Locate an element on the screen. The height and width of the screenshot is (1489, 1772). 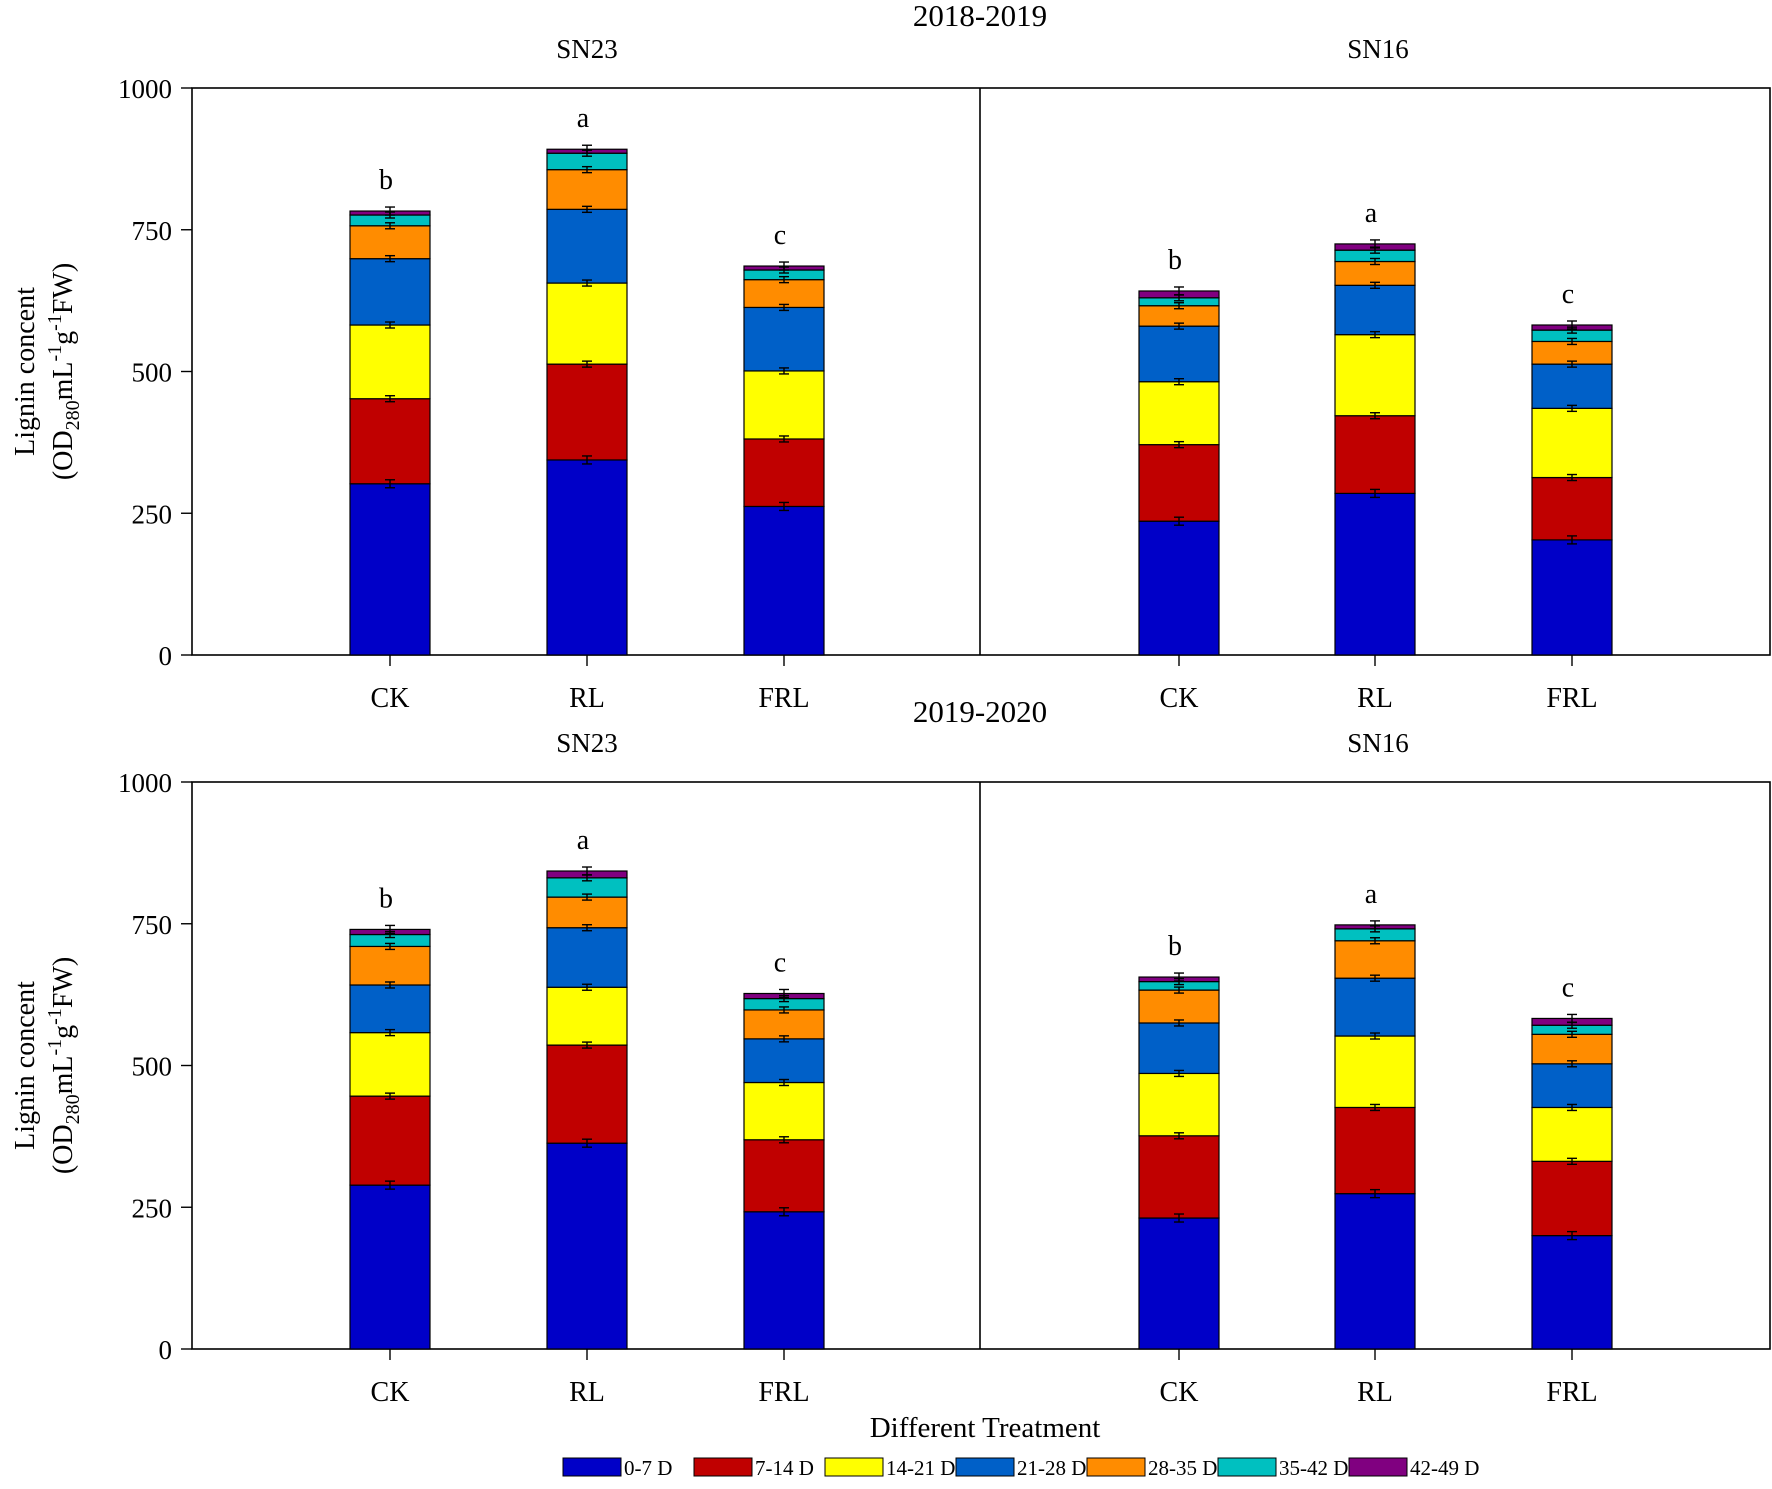
panel-title: 2018-2019 is located at coordinates (980, 16).